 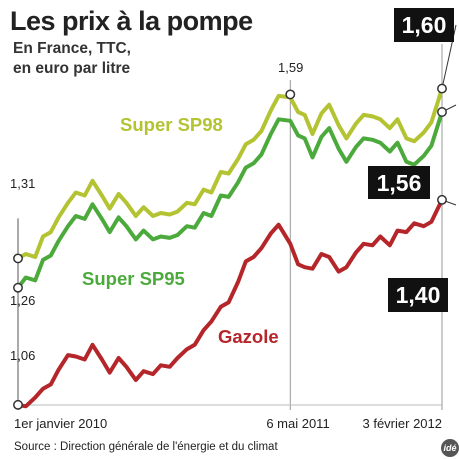 I want to click on marker-sp95-start, so click(x=18, y=287).